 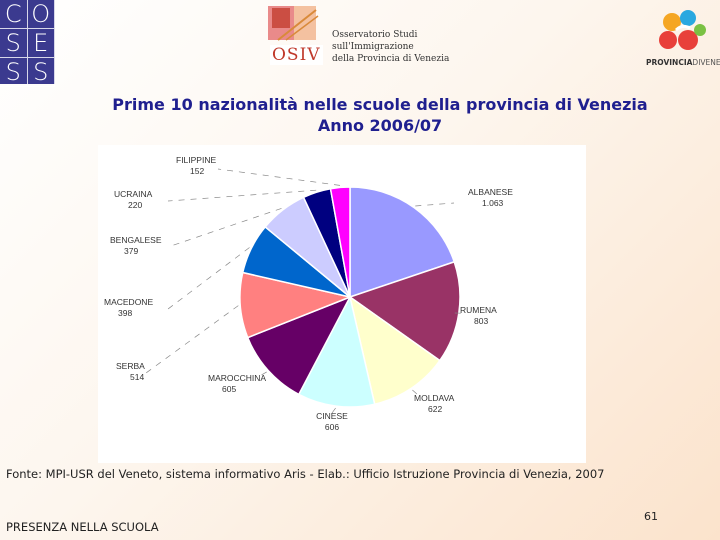 What do you see at coordinates (196, 160) in the screenshot?
I see `slice-label-name: FILIPPINE` at bounding box center [196, 160].